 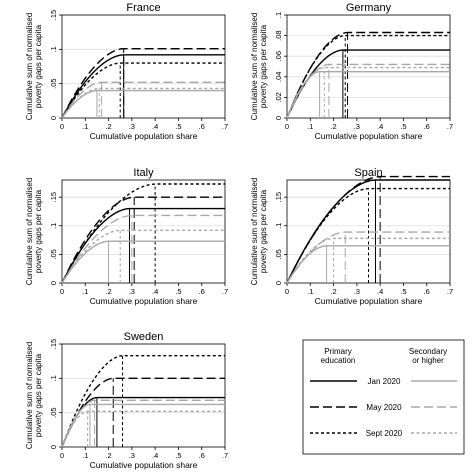 I want to click on sweden-plot-frame, so click(x=143, y=395).